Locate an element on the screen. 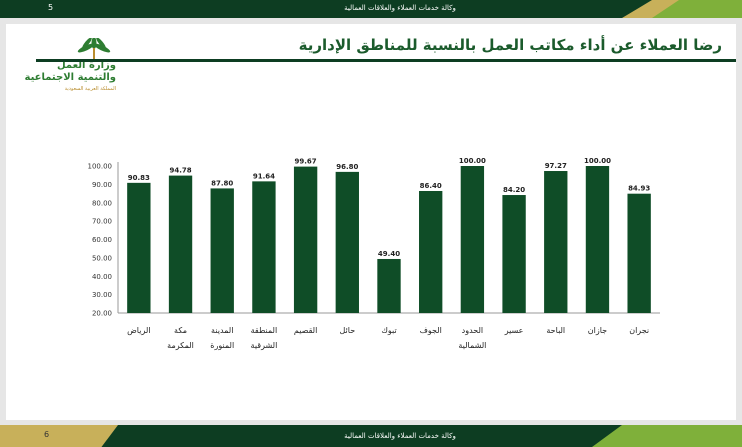 The width and height of the screenshot is (742, 447). x-tick-label: المنورة is located at coordinates (222, 345).